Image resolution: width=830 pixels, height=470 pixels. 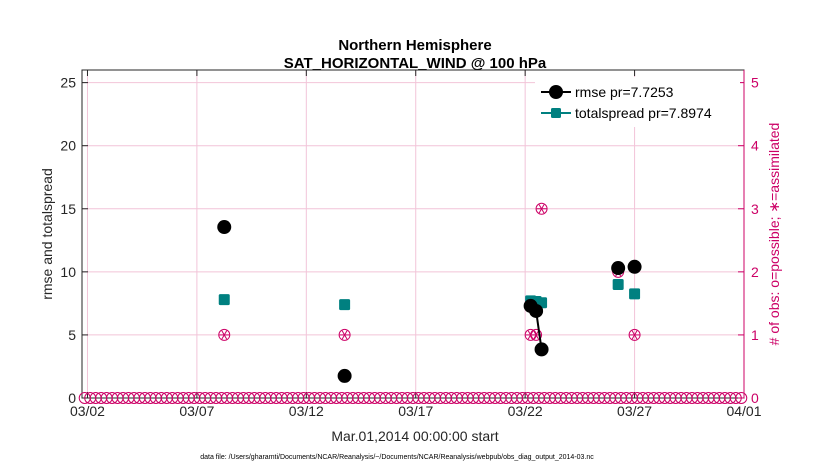 What do you see at coordinates (68, 209) in the screenshot?
I see `y-tick-label: 15` at bounding box center [68, 209].